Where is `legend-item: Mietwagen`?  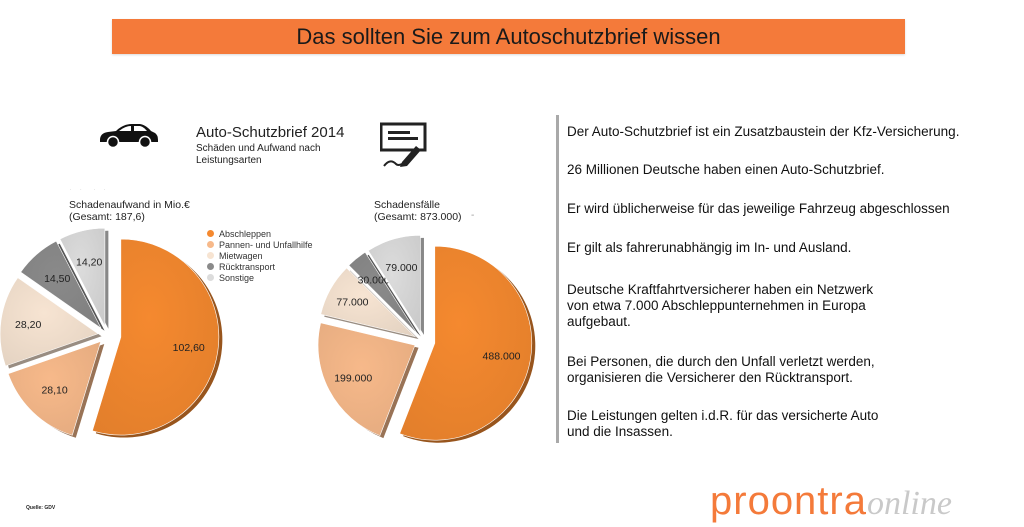
legend-item: Mietwagen is located at coordinates (260, 255).